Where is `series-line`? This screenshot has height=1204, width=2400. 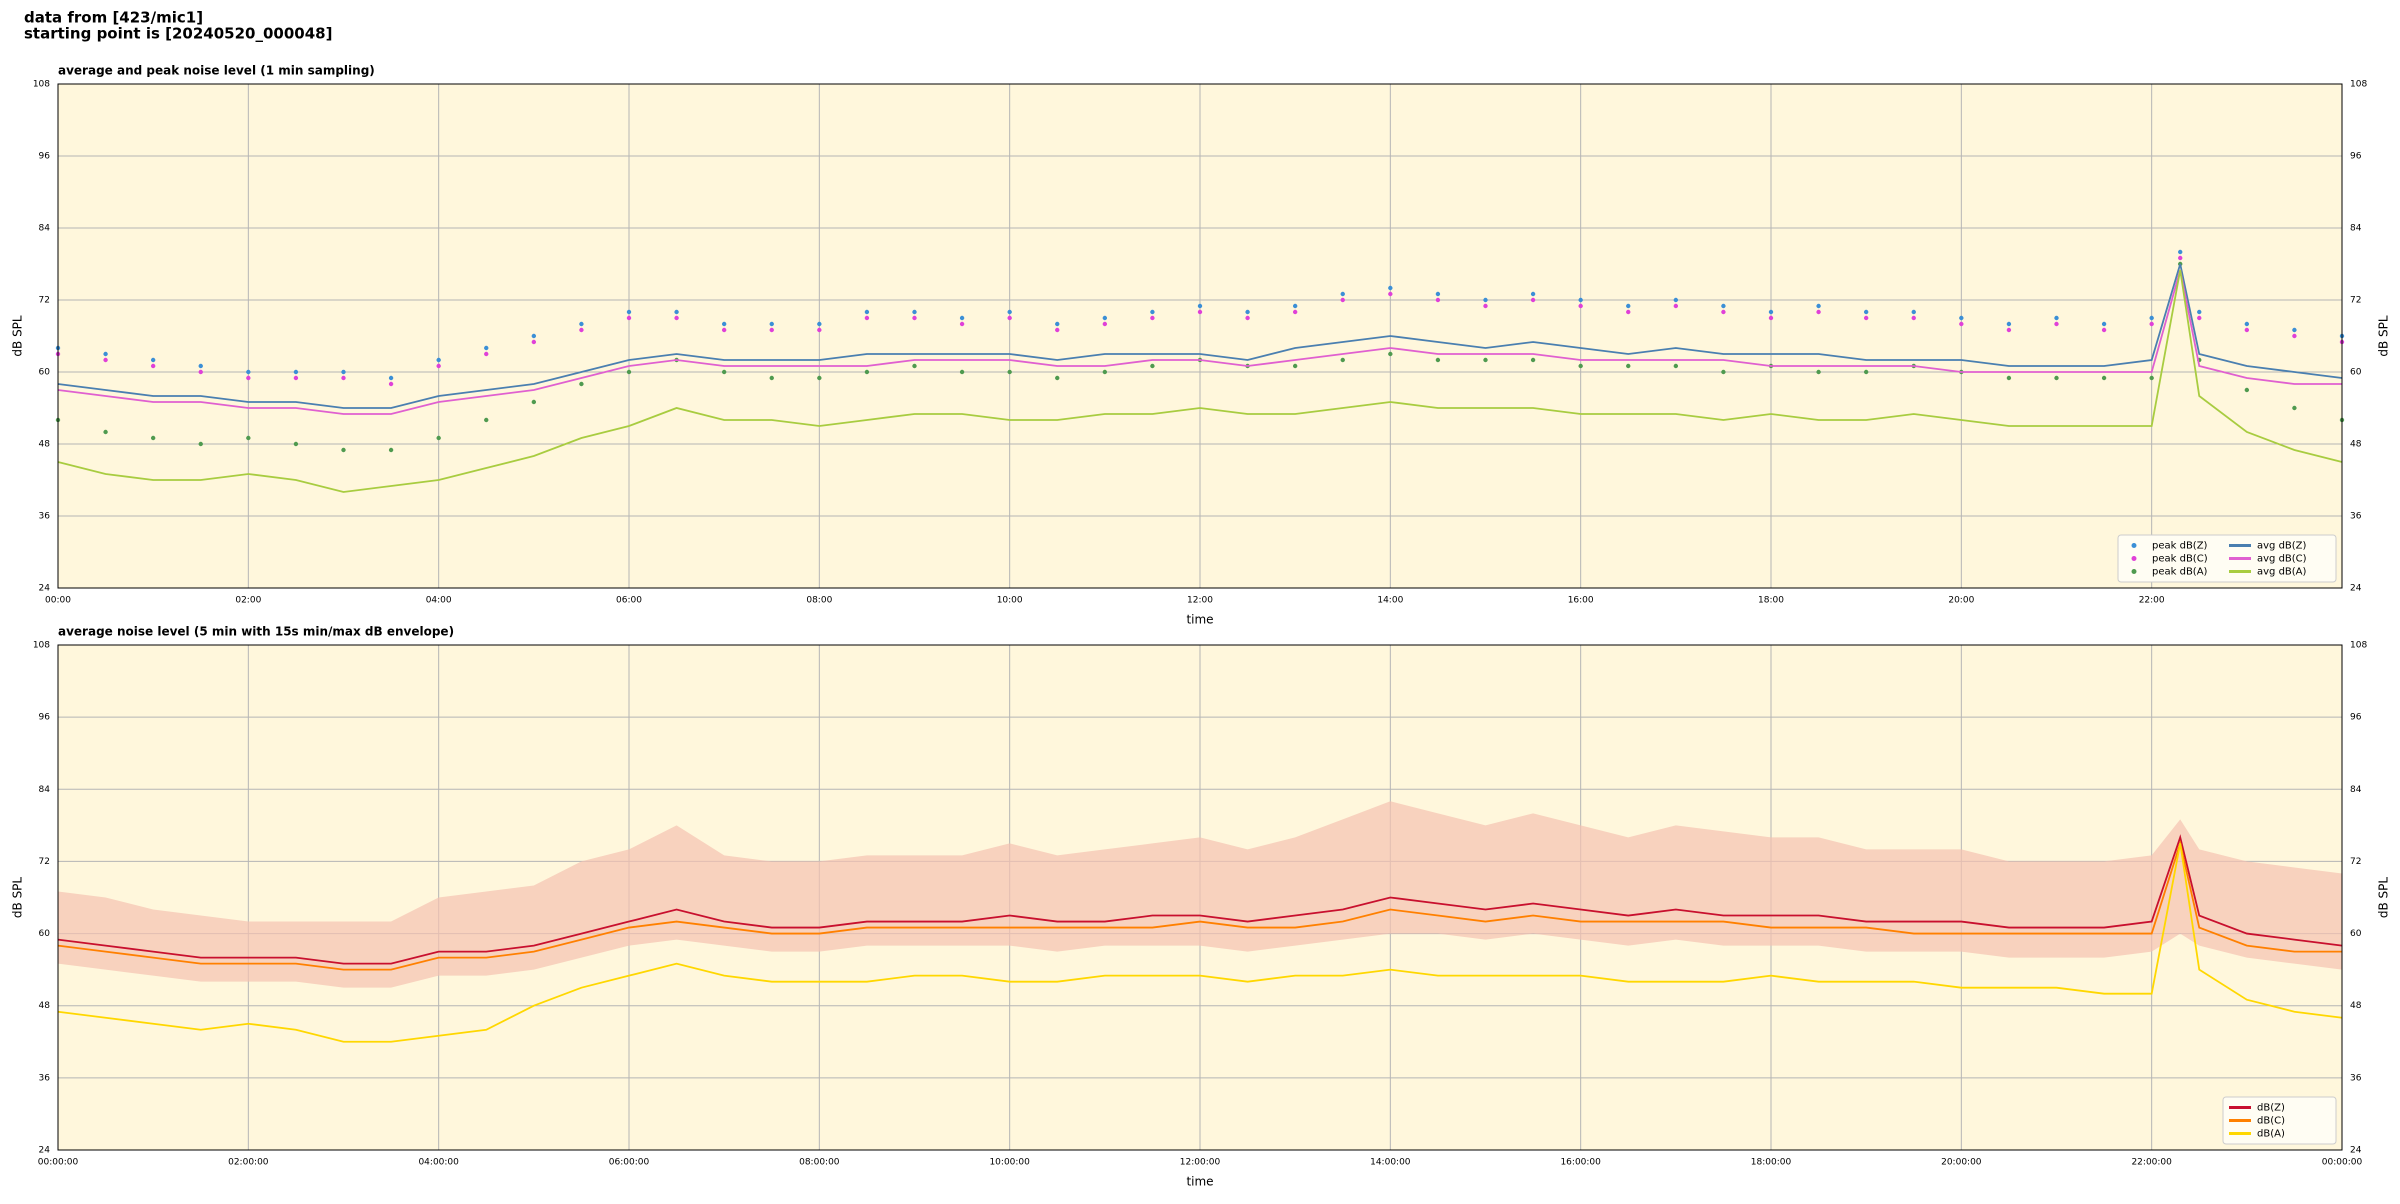
series-line is located at coordinates (1199, 905).